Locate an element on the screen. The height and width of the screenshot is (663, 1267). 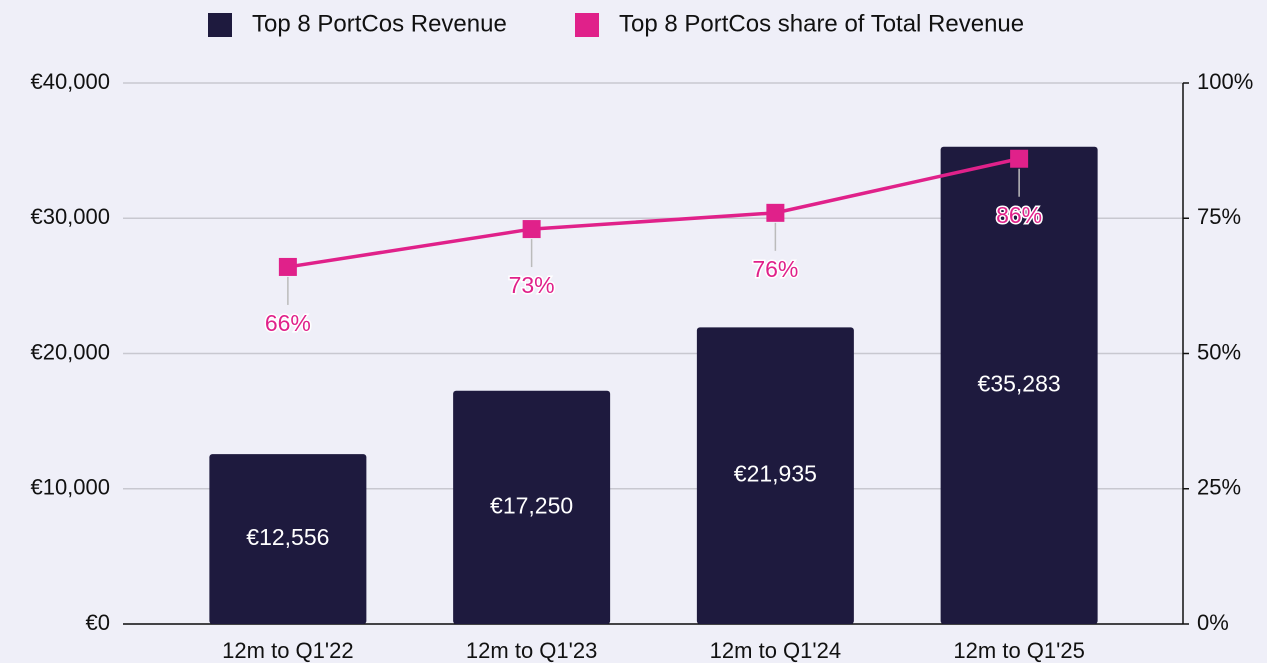
legend-label: Top 8 PortCos Revenue is located at coordinates (379, 23).